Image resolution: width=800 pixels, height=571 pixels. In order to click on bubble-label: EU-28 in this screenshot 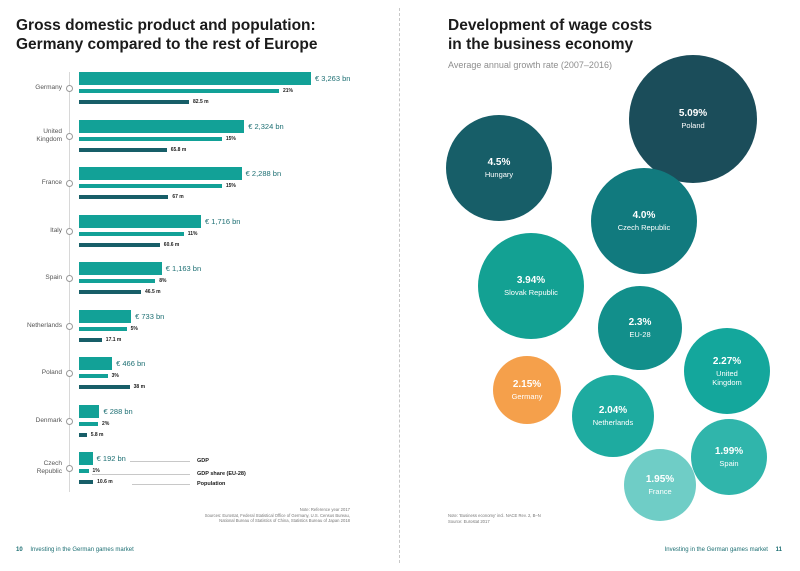, I will do `click(640, 334)`.